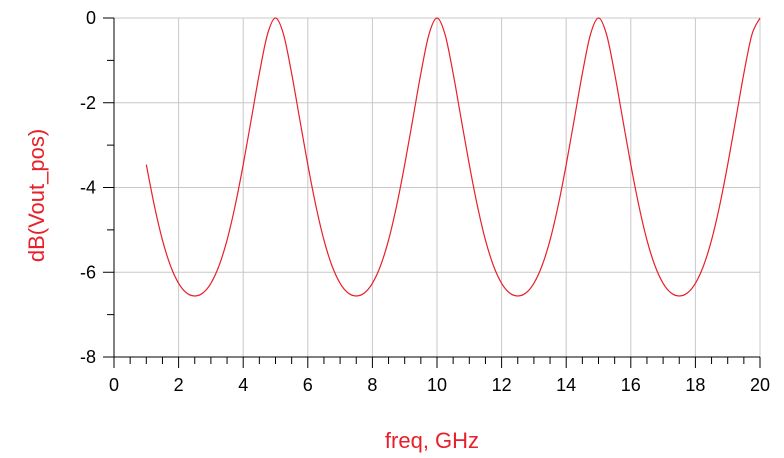  What do you see at coordinates (88, 272) in the screenshot?
I see `y-tick-label: -6` at bounding box center [88, 272].